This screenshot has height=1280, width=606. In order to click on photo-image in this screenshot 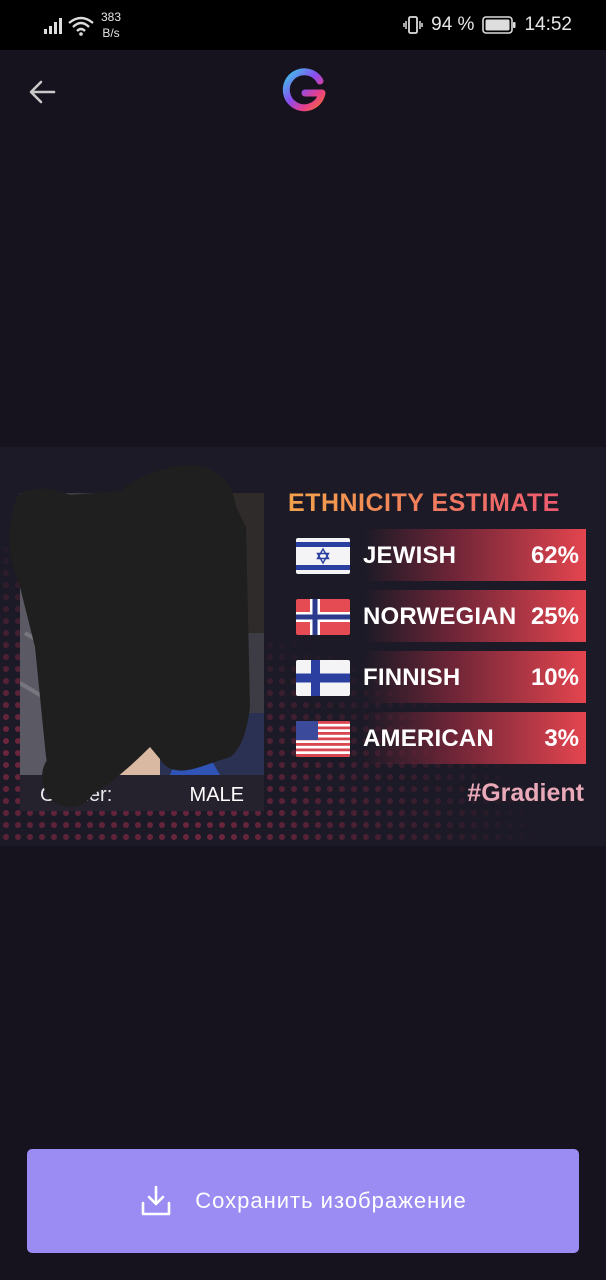, I will do `click(142, 634)`.